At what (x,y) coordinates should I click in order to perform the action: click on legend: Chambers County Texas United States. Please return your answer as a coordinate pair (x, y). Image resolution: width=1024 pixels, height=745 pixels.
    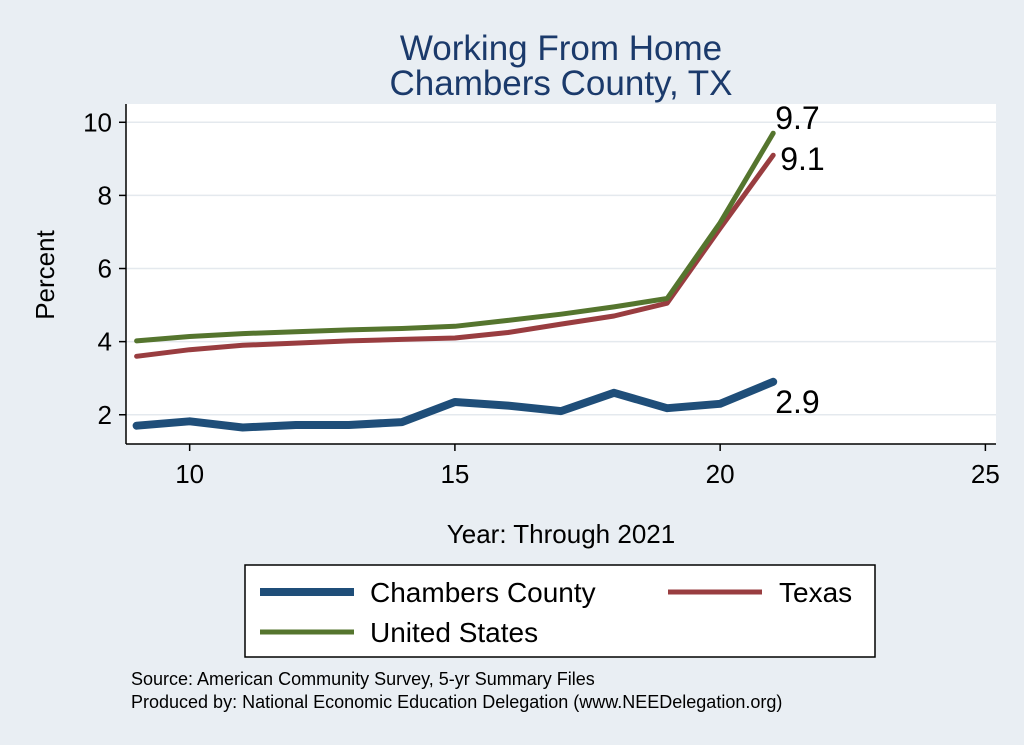
    Looking at the image, I should click on (560, 611).